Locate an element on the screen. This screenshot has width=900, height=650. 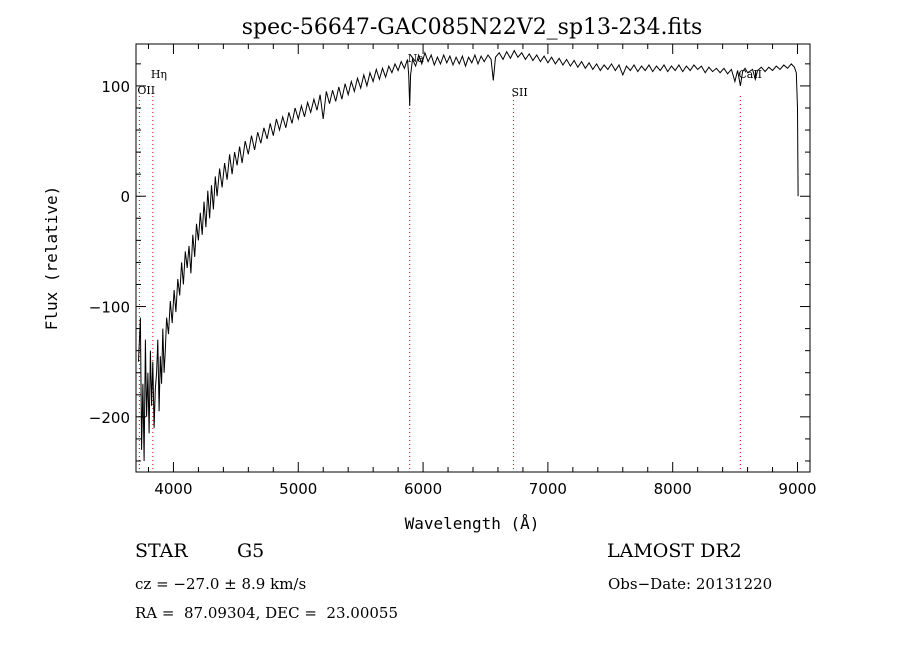
x-tick-label: 8000 is located at coordinates (673, 489).